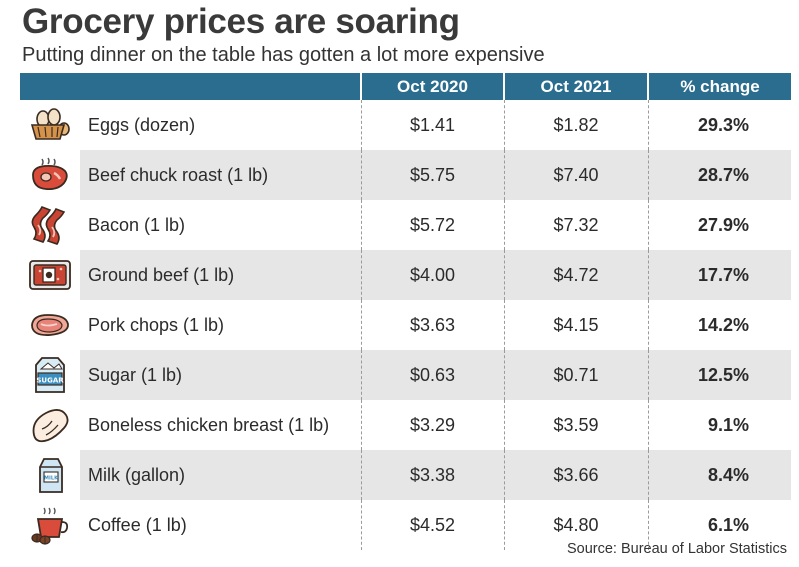 This screenshot has width=799, height=567. Describe the element at coordinates (156, 324) in the screenshot. I see `item-name: Pork chops (1 lb)` at that location.